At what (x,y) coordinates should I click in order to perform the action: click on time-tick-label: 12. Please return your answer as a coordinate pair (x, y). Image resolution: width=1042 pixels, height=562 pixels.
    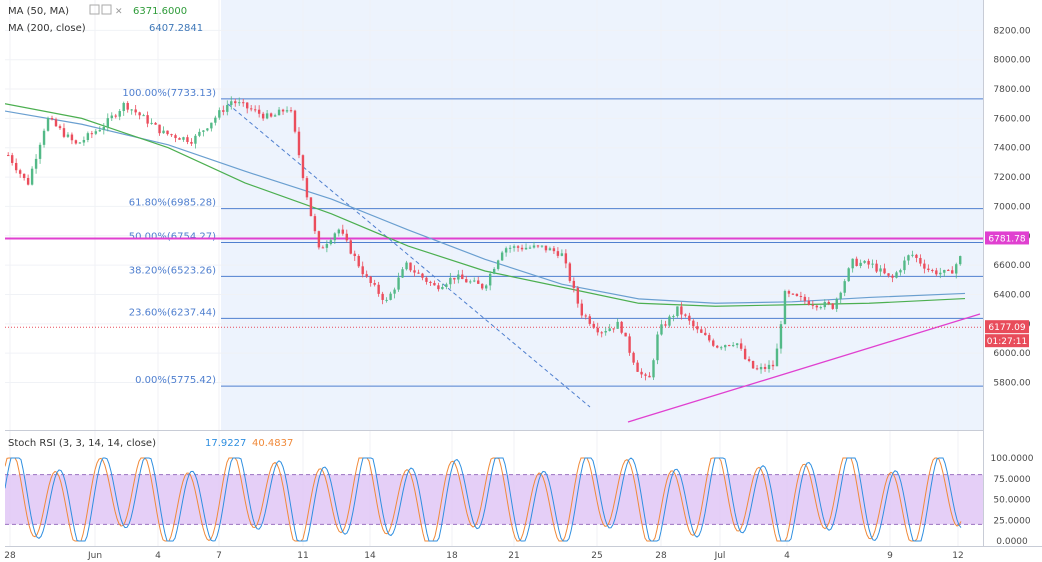
    Looking at the image, I should click on (957, 556).